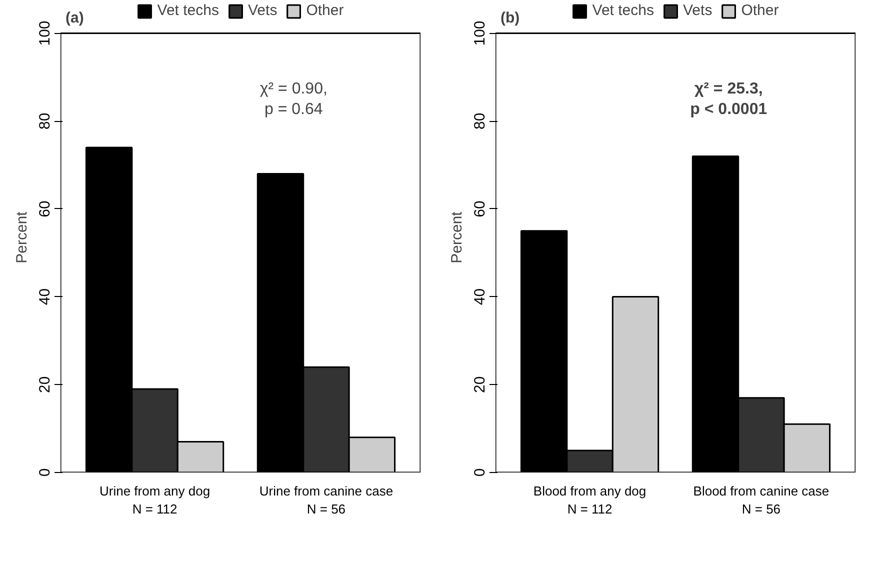  I want to click on annotation: χ² = 25.3, p < 0.0001, so click(729, 99).